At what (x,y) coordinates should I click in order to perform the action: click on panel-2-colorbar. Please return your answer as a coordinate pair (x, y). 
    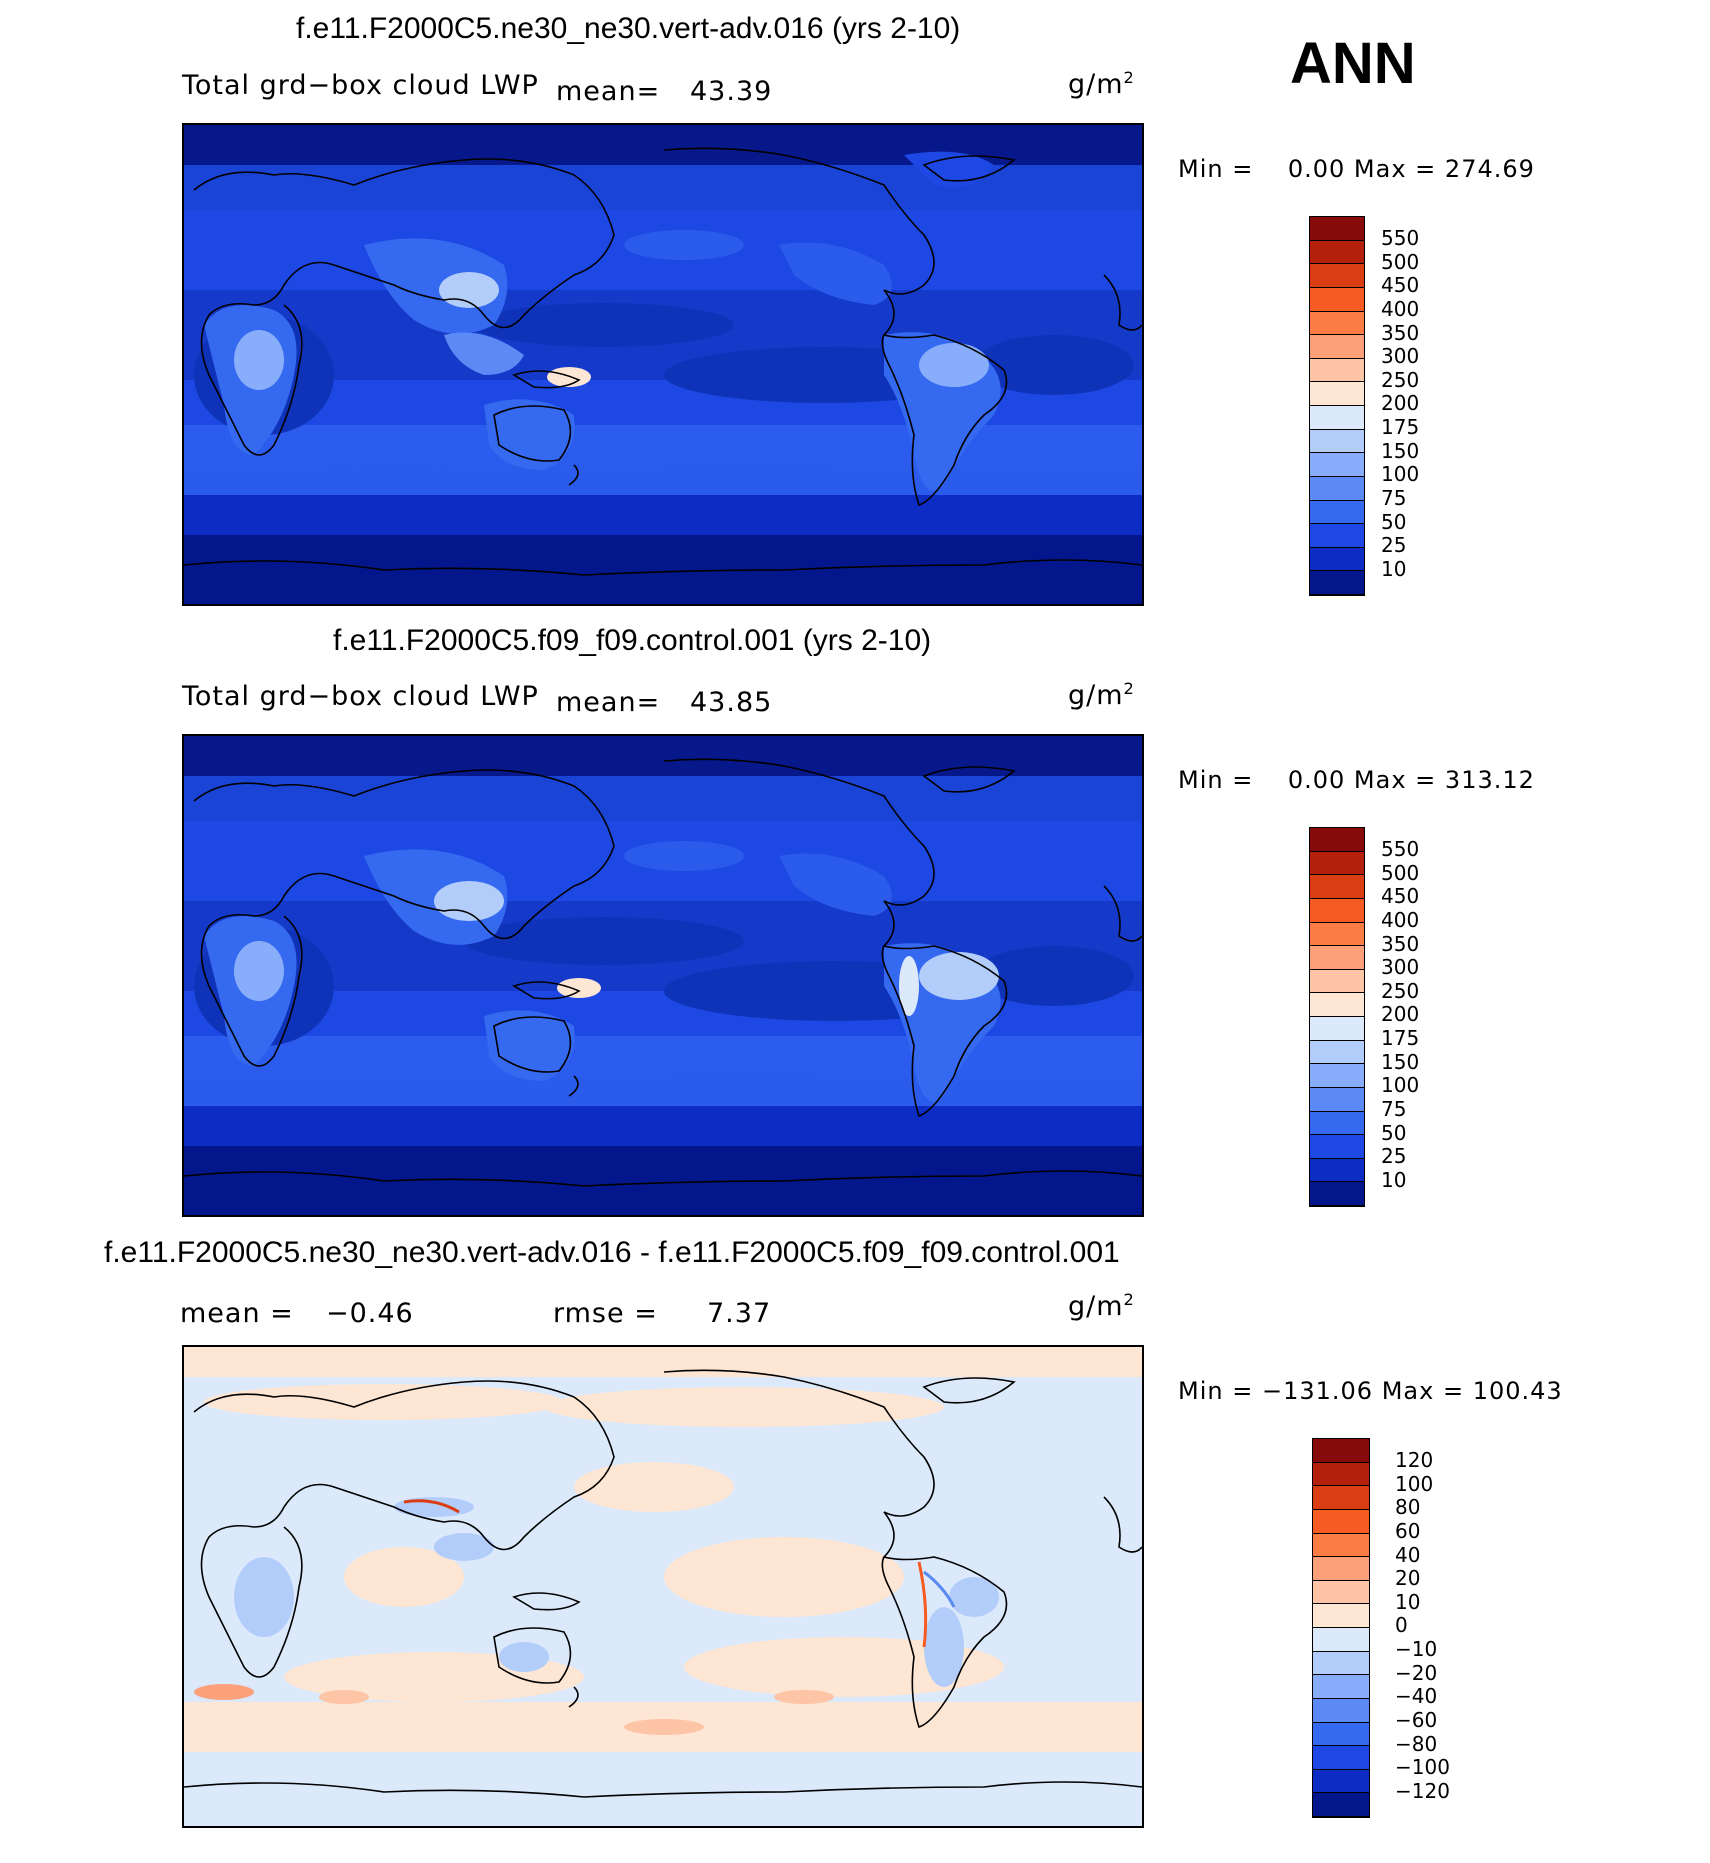
    Looking at the image, I should click on (1337, 1017).